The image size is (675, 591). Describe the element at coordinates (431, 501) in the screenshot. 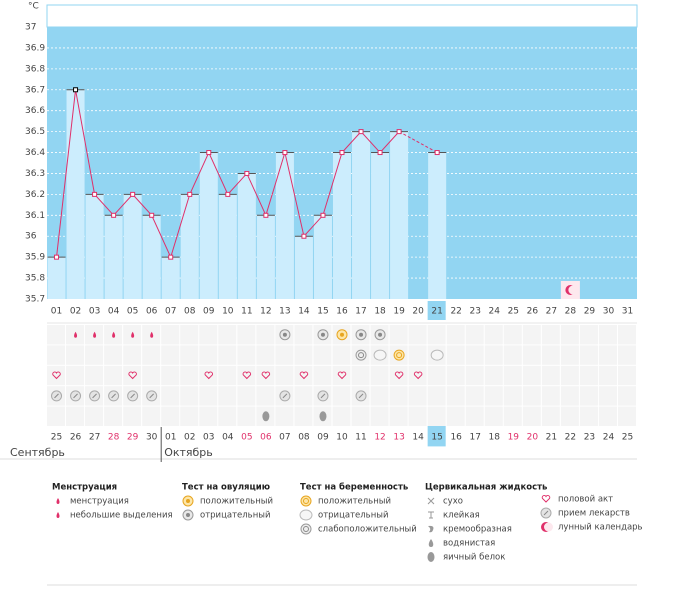

I see `icon-dry` at that location.